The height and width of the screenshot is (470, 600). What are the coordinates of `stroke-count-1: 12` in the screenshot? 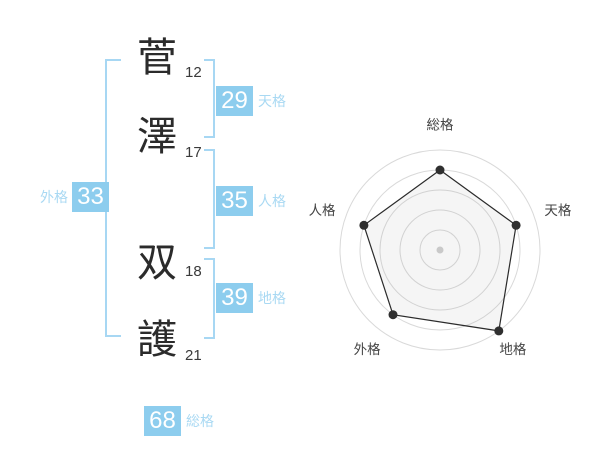 It's located at (193, 72).